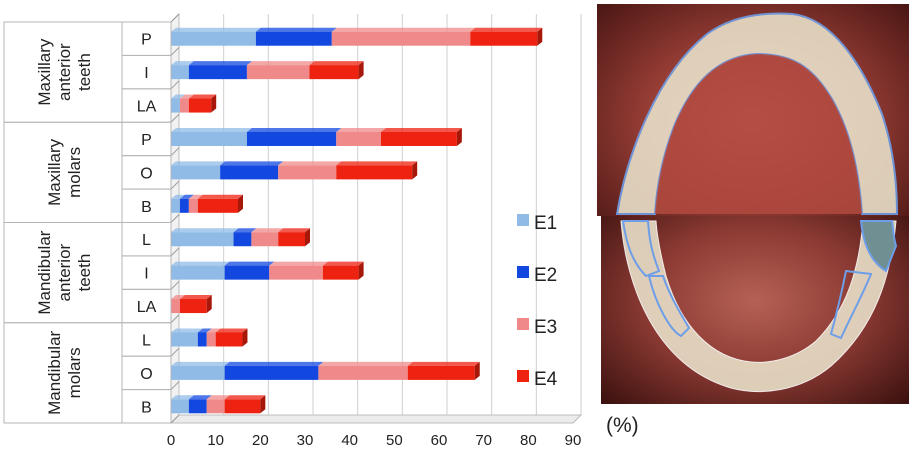  I want to click on group-label-line: anterior, so click(64, 72).